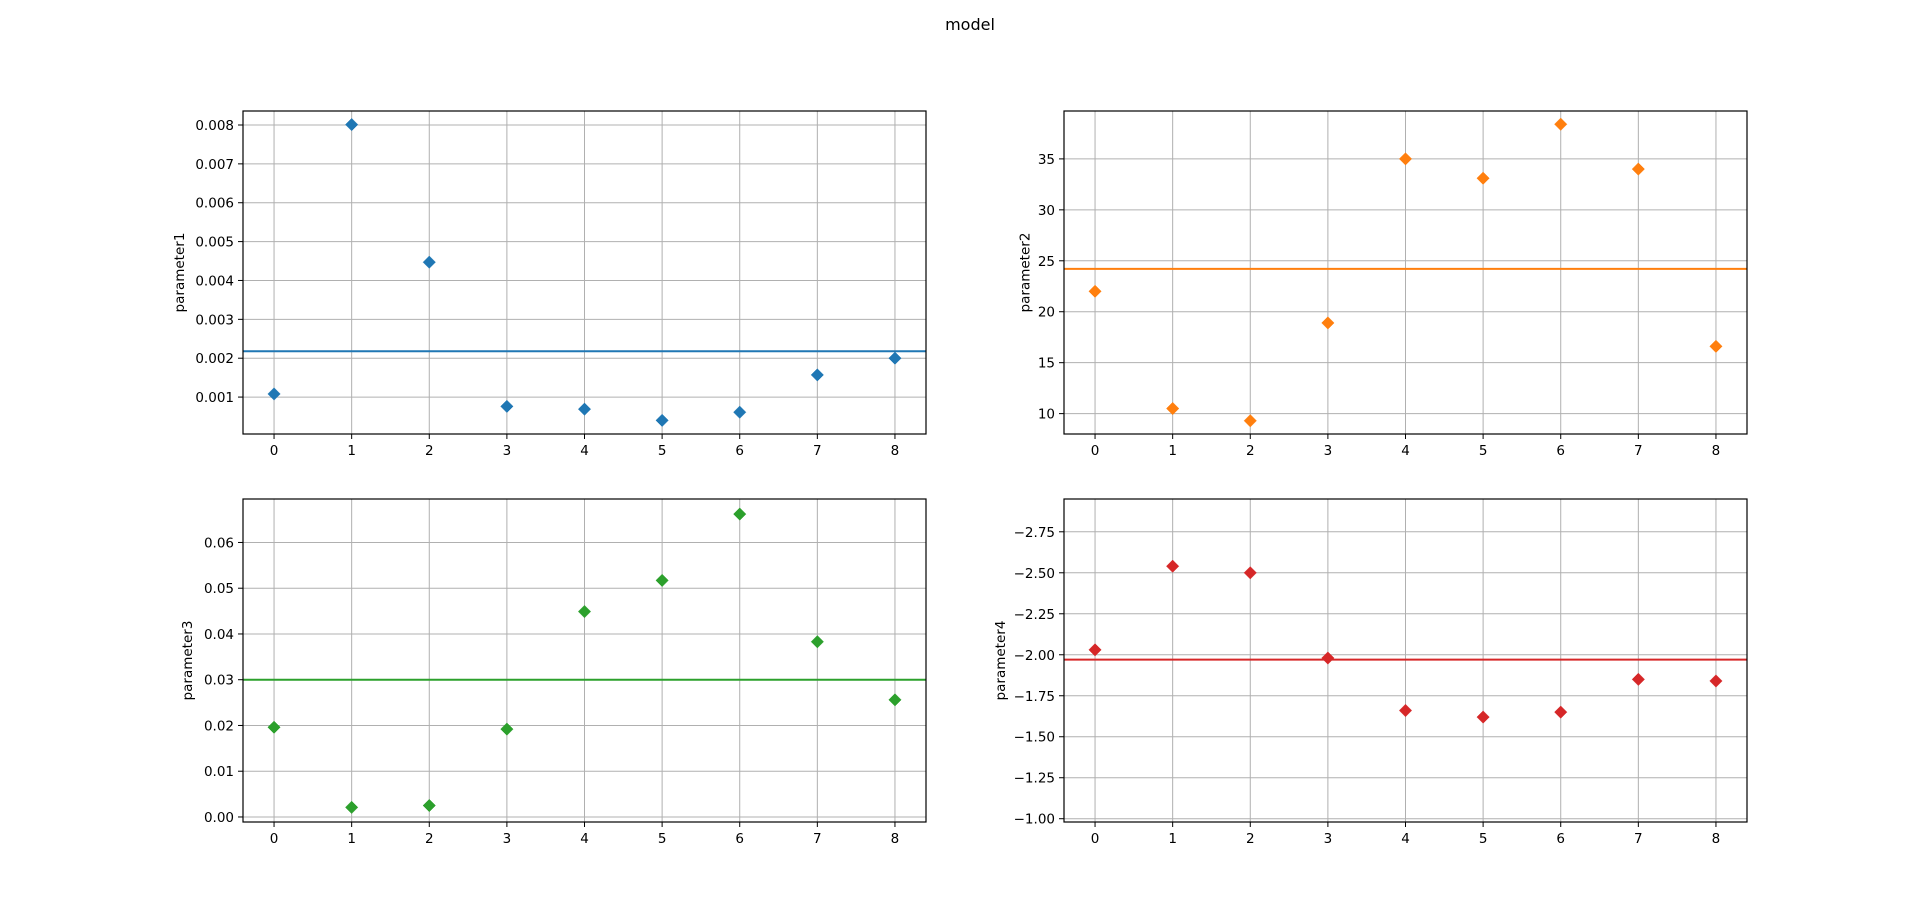 This screenshot has width=1920, height=913. I want to click on y-tick-label: 30, so click(1046, 211).